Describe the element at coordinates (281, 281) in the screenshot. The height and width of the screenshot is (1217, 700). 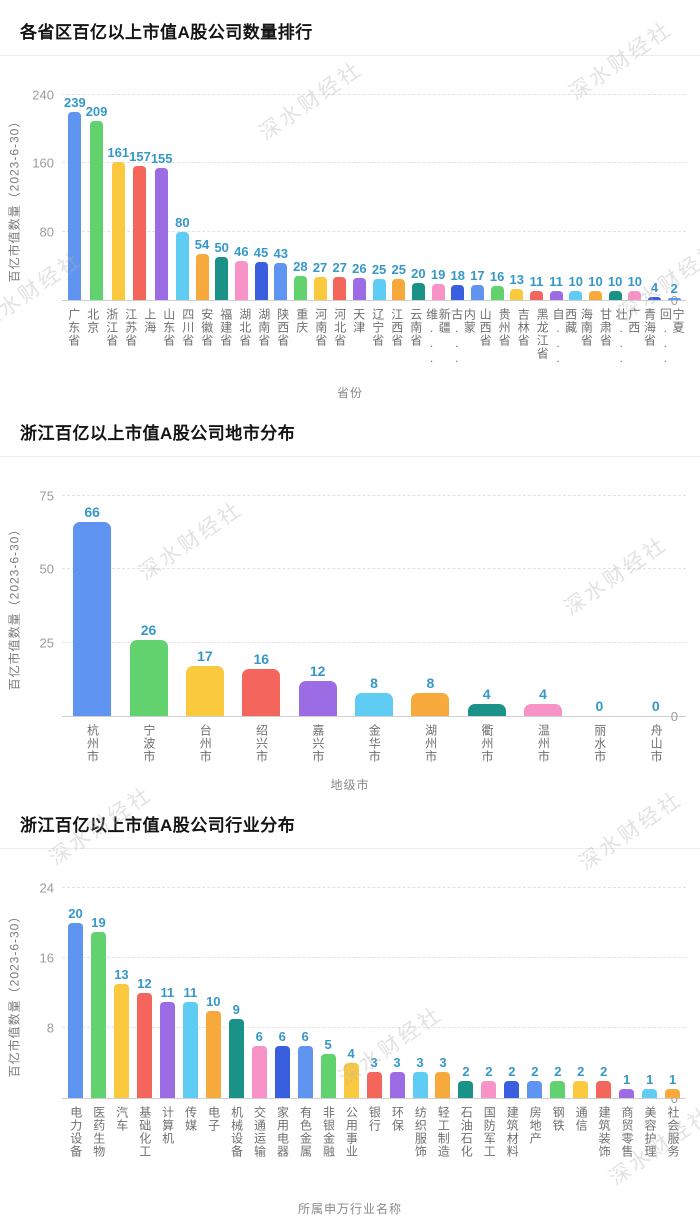
I see `bar-湖南省` at that location.